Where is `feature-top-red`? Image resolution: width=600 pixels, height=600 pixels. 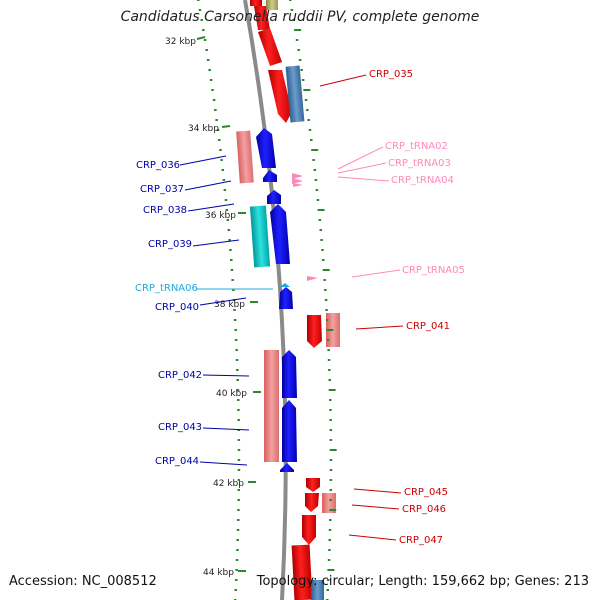
feature-top-red is located at coordinates (256, 3).